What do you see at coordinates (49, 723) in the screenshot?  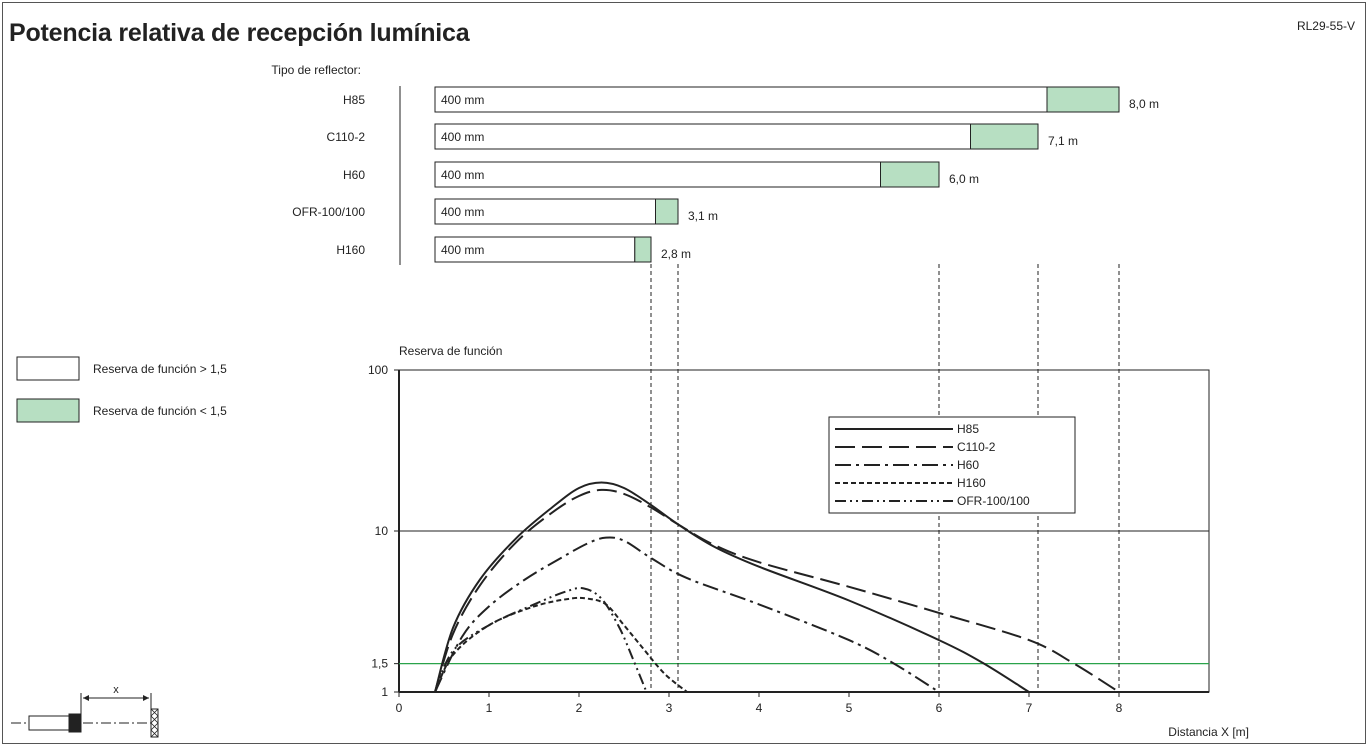 I see `sensor-body` at bounding box center [49, 723].